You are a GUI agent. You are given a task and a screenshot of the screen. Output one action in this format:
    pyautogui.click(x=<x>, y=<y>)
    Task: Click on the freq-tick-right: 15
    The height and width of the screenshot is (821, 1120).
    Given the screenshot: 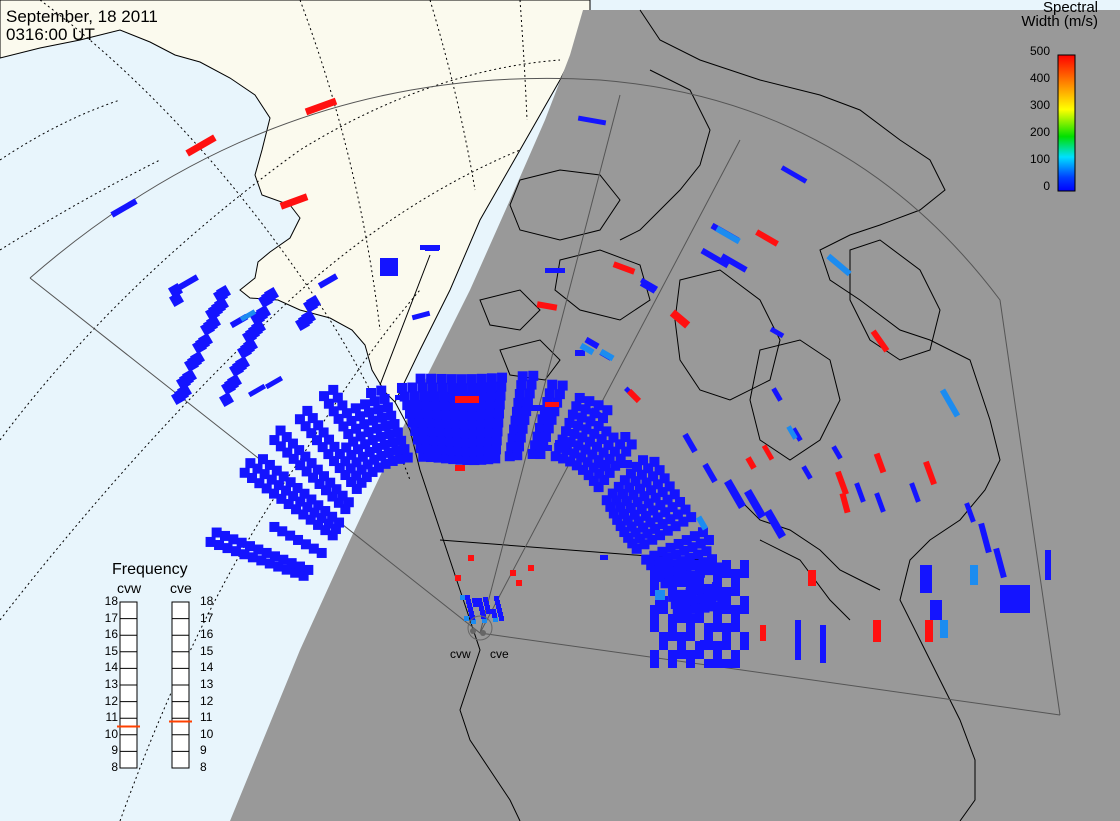 What is the action you would take?
    pyautogui.click(x=207, y=650)
    